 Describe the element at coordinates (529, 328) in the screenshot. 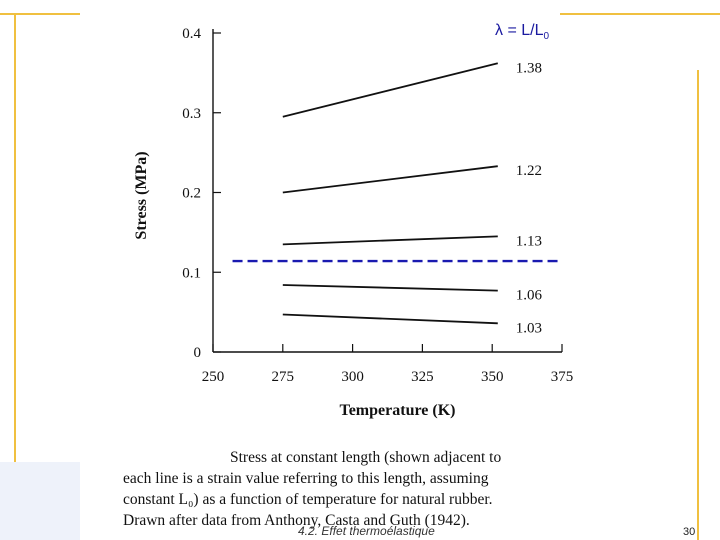

I see `series-label-1-03: 1.03` at that location.